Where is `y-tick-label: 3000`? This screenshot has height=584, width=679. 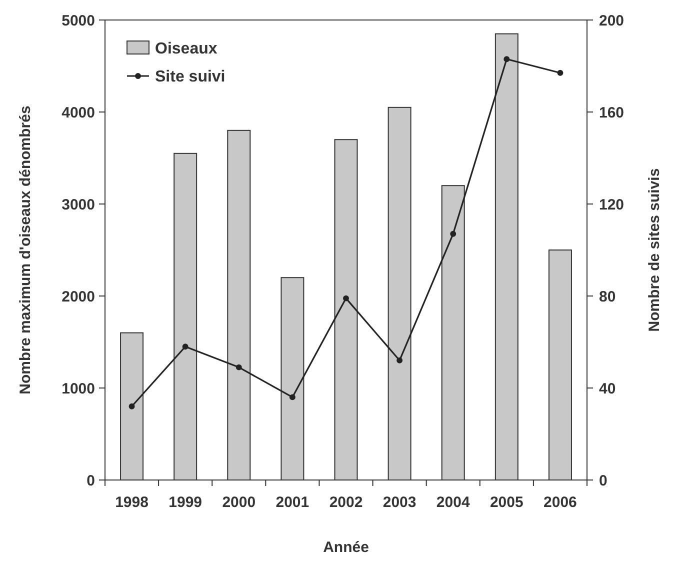 y-tick-label: 3000 is located at coordinates (78, 205).